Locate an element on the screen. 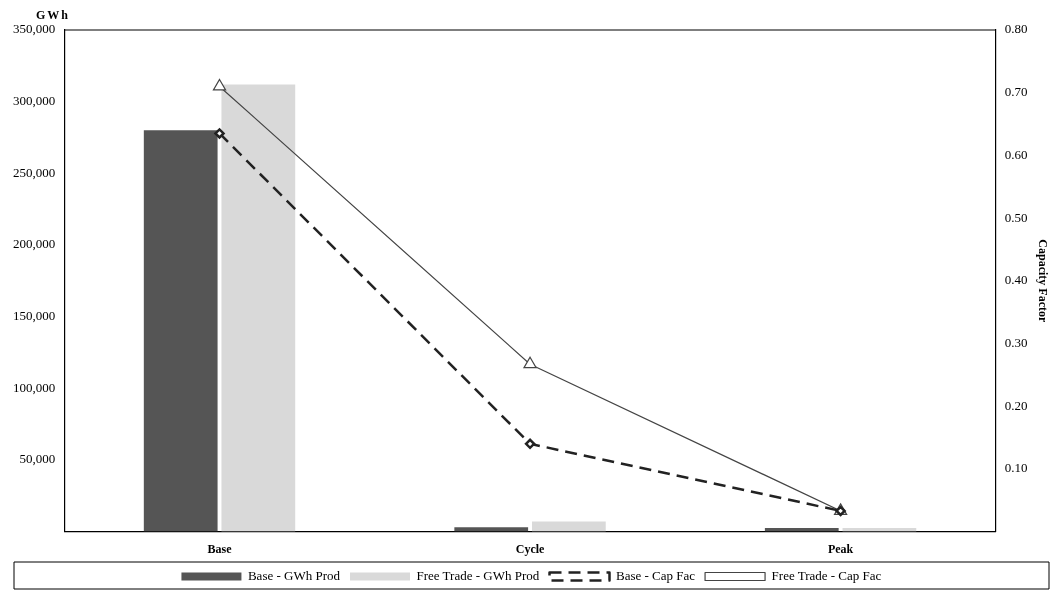 The width and height of the screenshot is (1063, 597). y2-tick-label: 0.30 is located at coordinates (1016, 342).